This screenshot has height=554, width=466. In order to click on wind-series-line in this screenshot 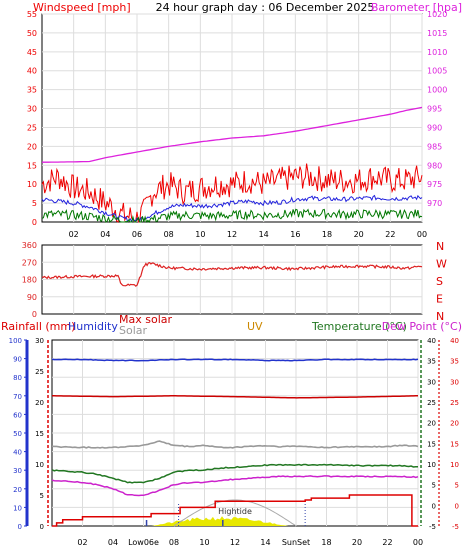, I will do `click(232, 216)`.